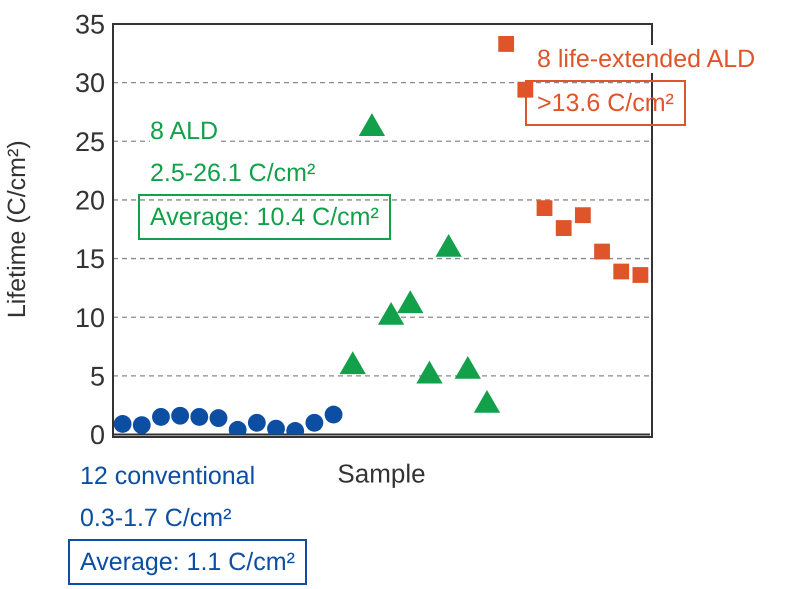  I want to click on y-tick-label: 15, so click(89, 259).